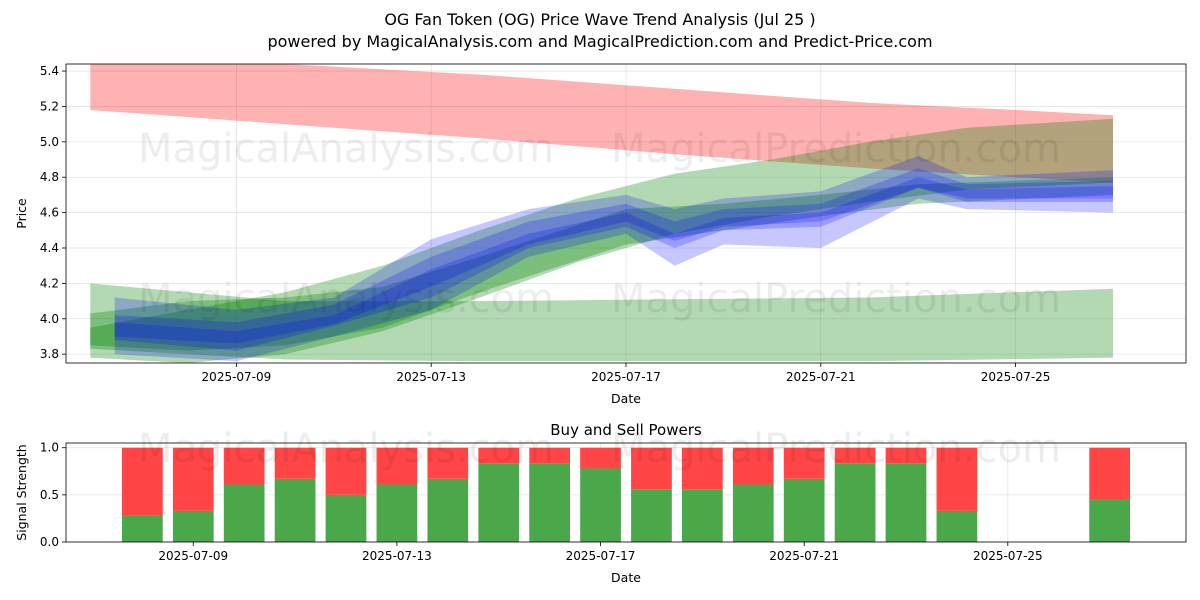 This screenshot has height=600, width=1200. What do you see at coordinates (21, 492) in the screenshot?
I see `bars-ylabel: Signal Strength` at bounding box center [21, 492].